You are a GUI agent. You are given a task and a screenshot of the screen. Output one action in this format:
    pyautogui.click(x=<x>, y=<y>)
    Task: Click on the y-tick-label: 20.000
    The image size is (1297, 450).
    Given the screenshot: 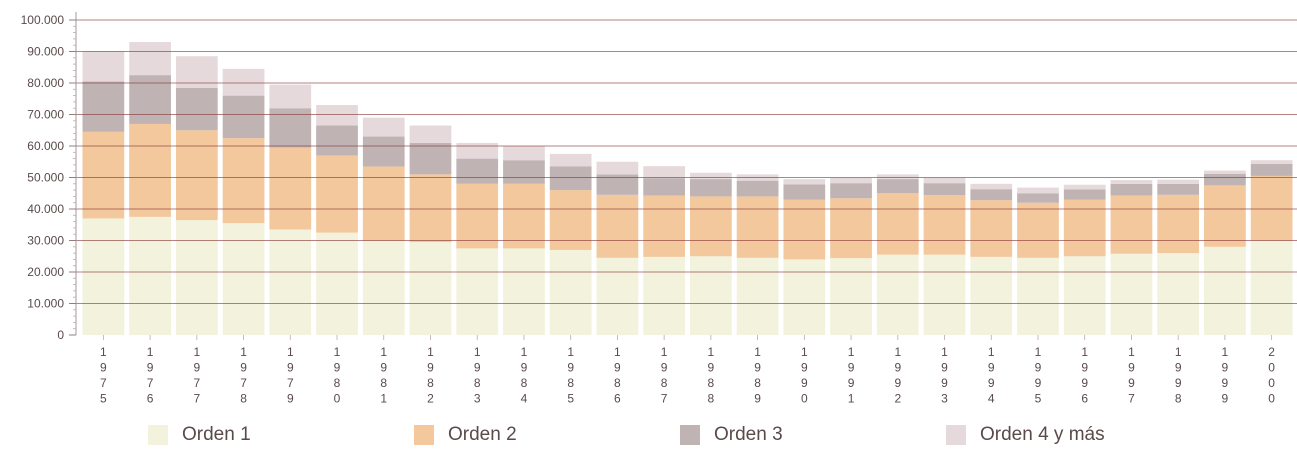 What is the action you would take?
    pyautogui.click(x=45, y=272)
    